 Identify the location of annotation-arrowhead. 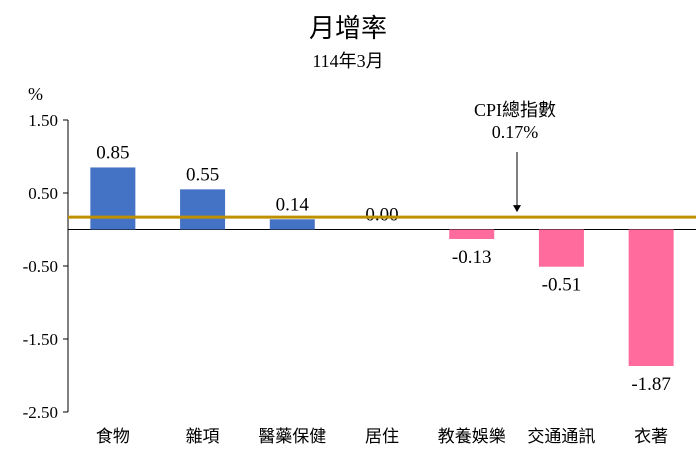
(517, 209).